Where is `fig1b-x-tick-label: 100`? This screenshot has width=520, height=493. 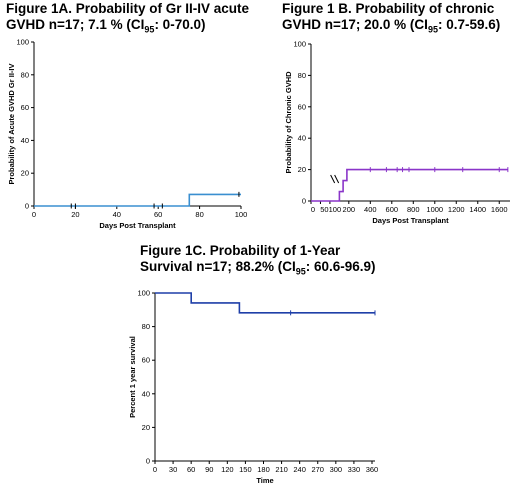
fig1b-x-tick-label: 100 is located at coordinates (335, 209).